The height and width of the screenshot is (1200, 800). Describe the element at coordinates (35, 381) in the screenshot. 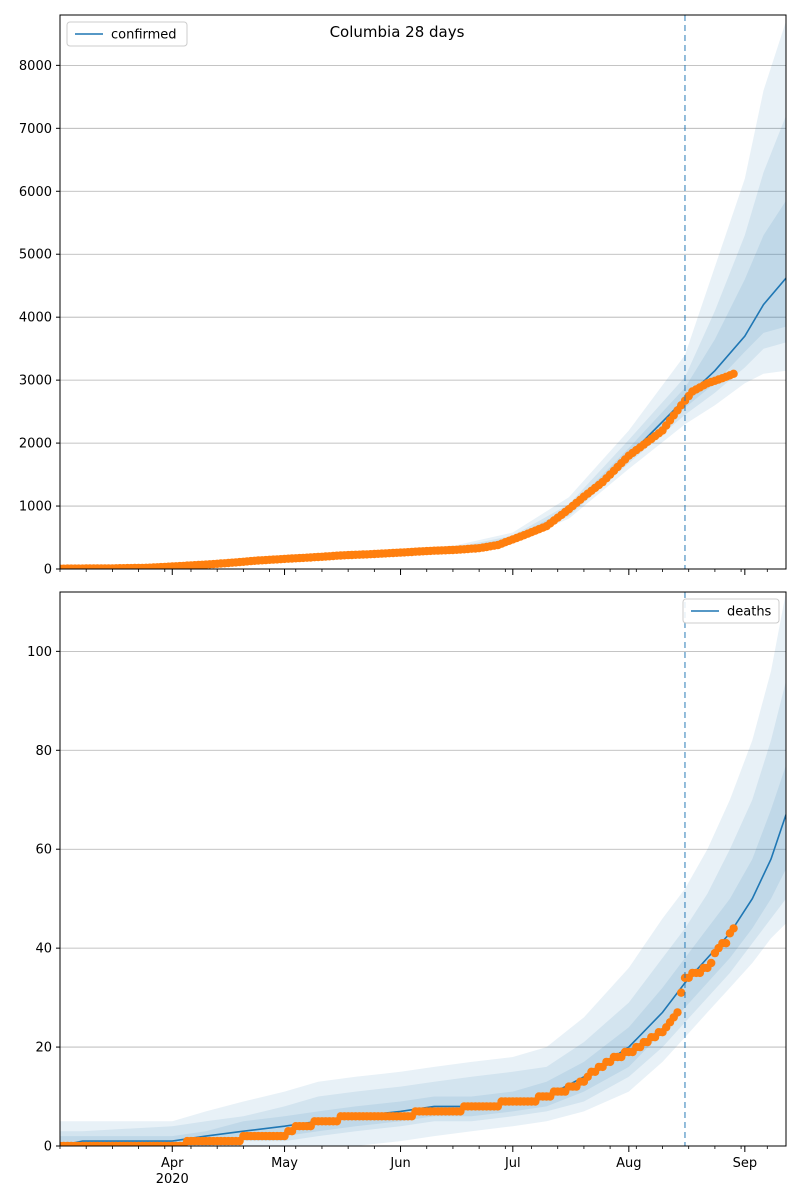

I see `y-tick-label: 3000` at that location.